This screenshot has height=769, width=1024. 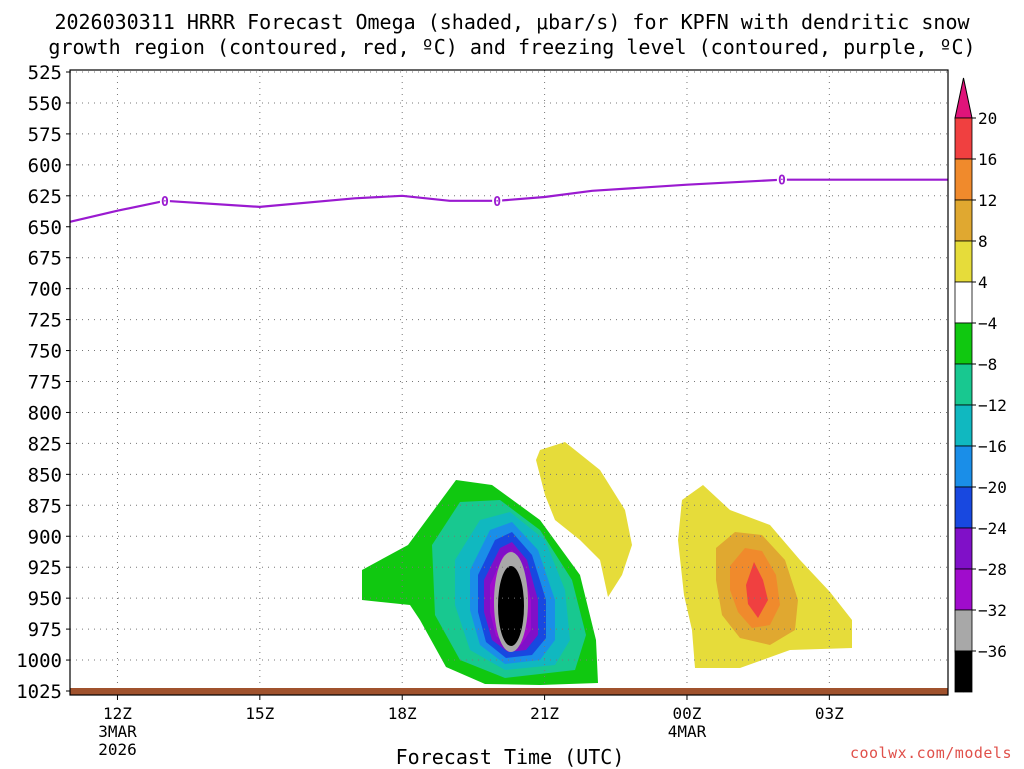 What do you see at coordinates (45, 568) in the screenshot?
I see `y-tick-label: 925` at bounding box center [45, 568].